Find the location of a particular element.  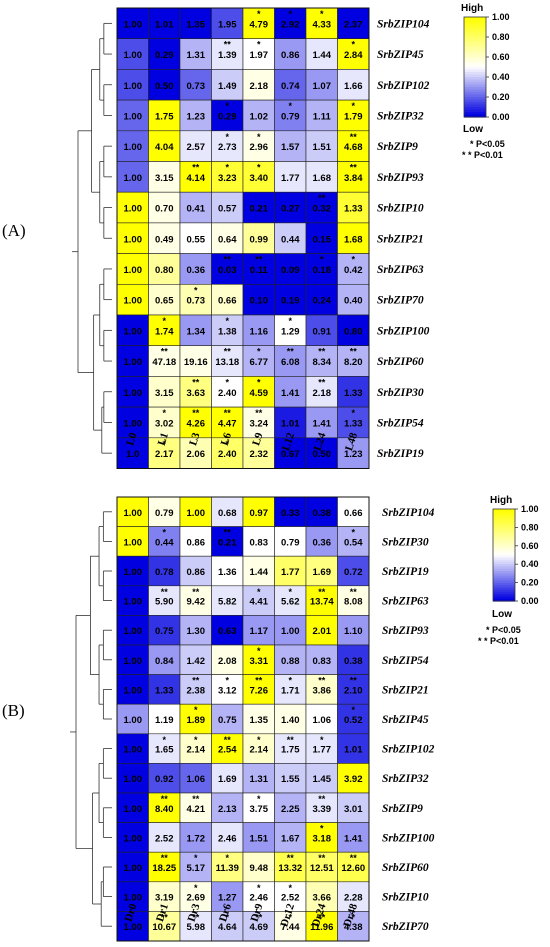

cell-value: 2.92 is located at coordinates (290, 24).